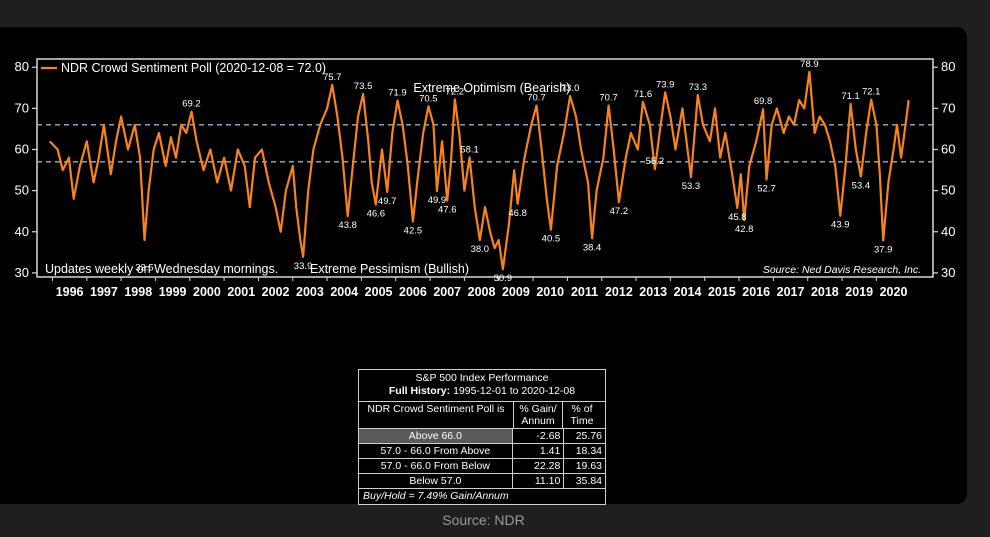 Image resolution: width=990 pixels, height=537 pixels. I want to click on data-point-label: 70.7, so click(608, 97).